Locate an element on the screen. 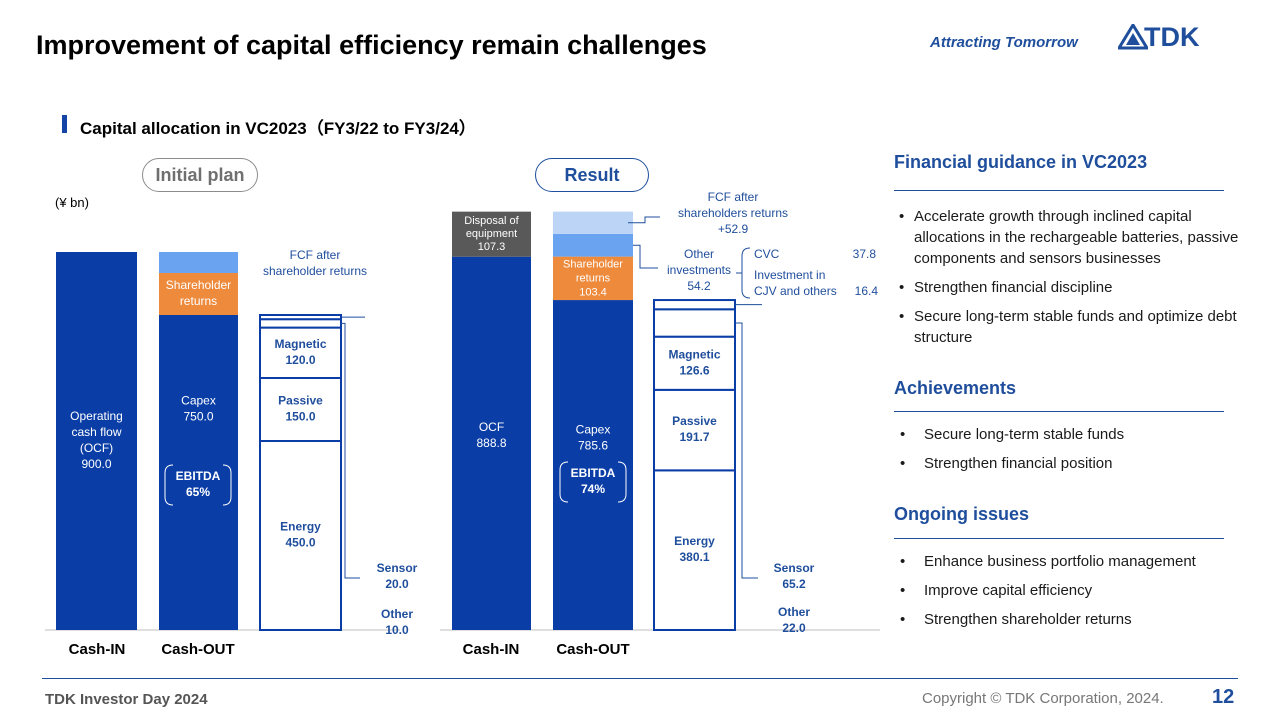 This screenshot has width=1280, height=720. plan-ebitda-bracket-right is located at coordinates (227, 485).